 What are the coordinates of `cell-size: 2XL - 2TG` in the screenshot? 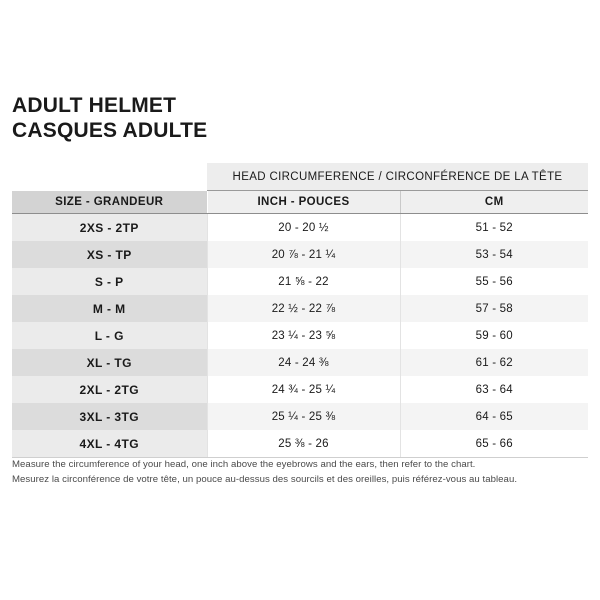 It's located at (109, 389).